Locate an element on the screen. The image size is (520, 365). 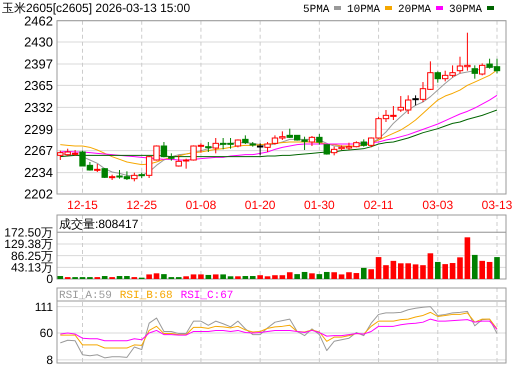
y-tick-label: 129.38万 is located at coordinates (28, 244).